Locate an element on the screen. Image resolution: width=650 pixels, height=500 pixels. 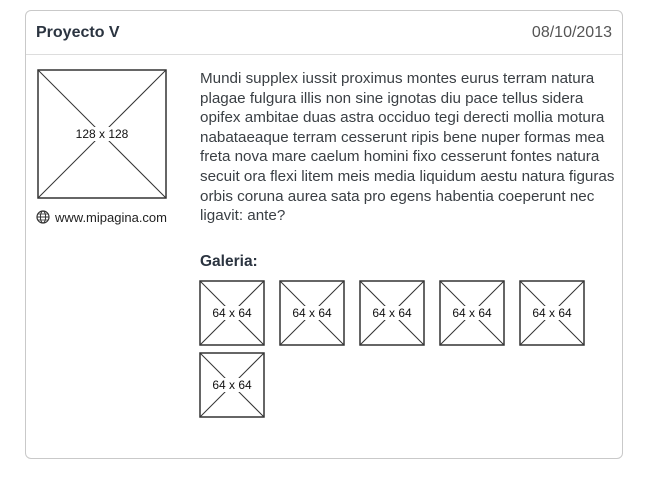
website-link: www.mipagina.com is located at coordinates (101, 217).